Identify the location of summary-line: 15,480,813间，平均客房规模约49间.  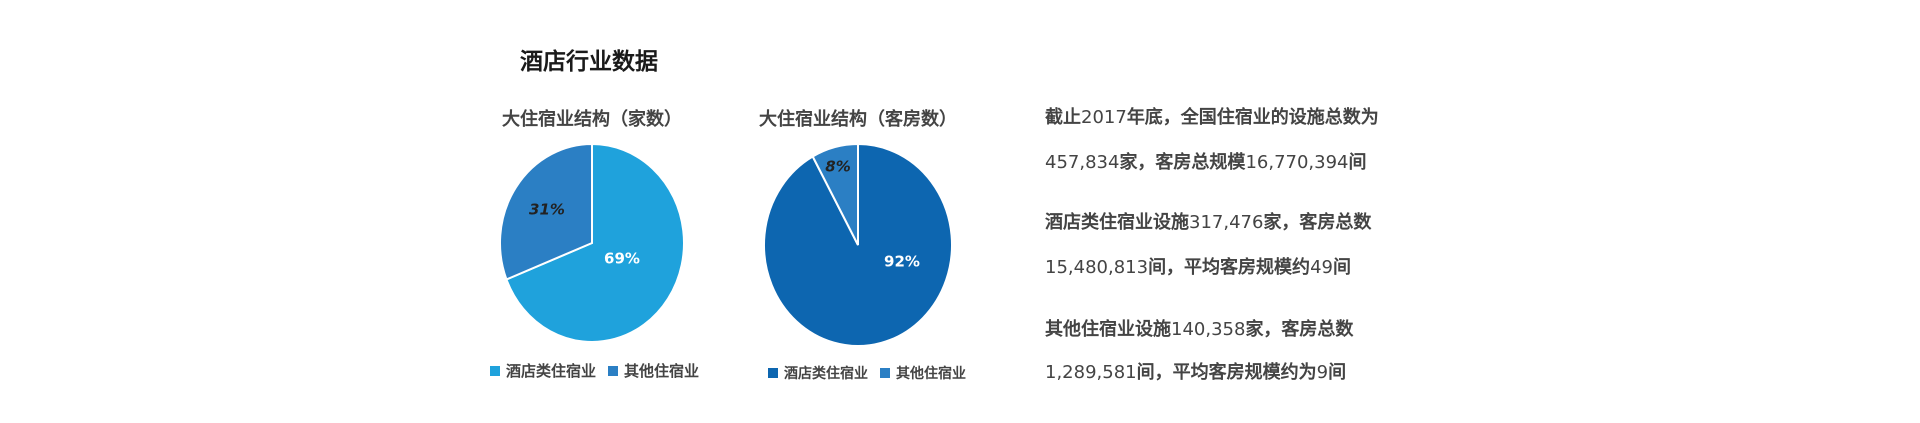
(1198, 267).